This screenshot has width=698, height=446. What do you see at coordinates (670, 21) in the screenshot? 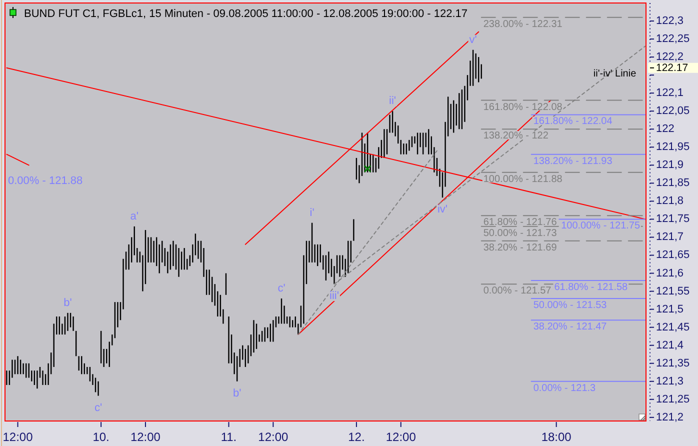
I see `y-tick-label: 122,3` at bounding box center [670, 21].